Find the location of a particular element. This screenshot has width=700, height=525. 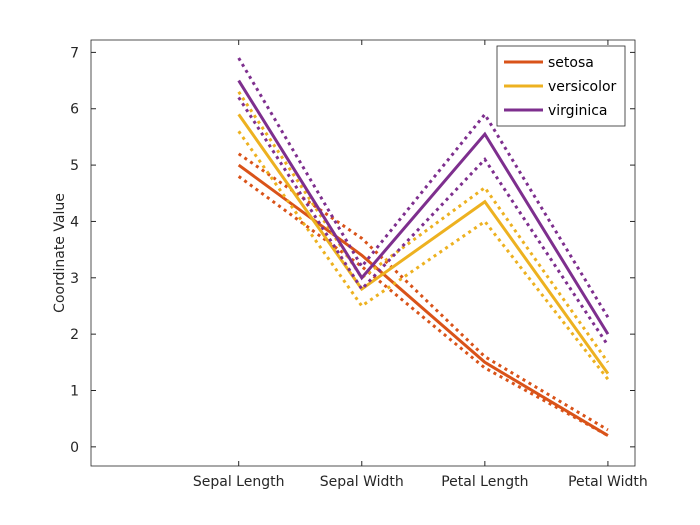

x-tick-label: Petal Length is located at coordinates (484, 482).